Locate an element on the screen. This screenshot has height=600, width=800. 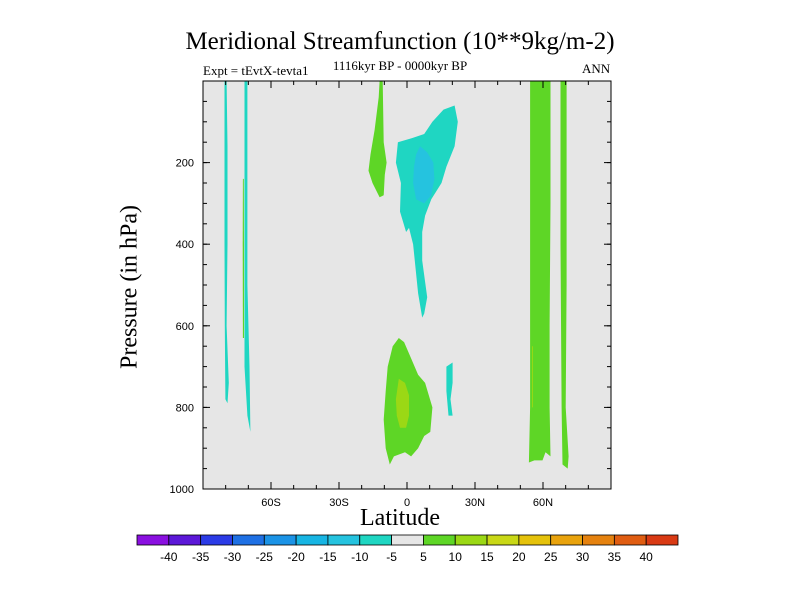
contour-region-tropical-lower-positive-core is located at coordinates (402, 403).